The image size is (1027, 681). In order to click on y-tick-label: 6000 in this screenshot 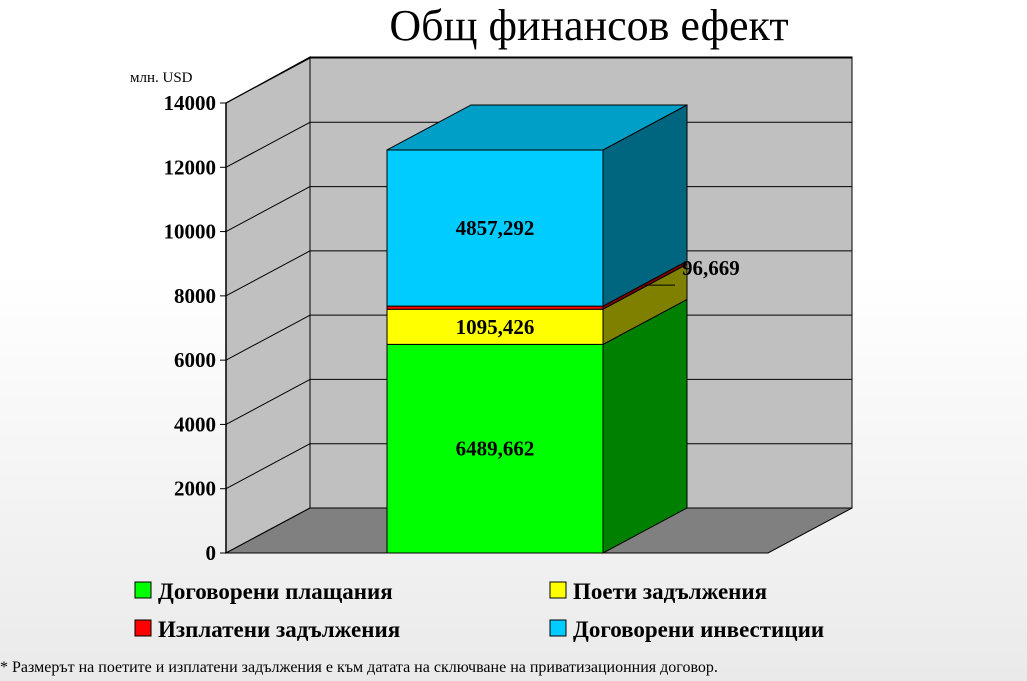, I will do `click(195, 360)`.